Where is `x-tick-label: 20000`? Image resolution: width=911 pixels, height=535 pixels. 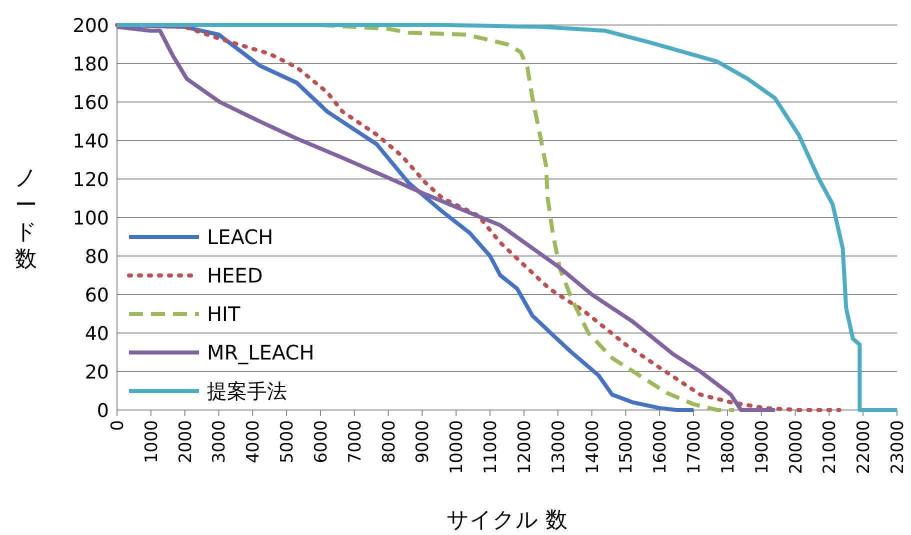 x-tick-label: 20000 is located at coordinates (796, 447).